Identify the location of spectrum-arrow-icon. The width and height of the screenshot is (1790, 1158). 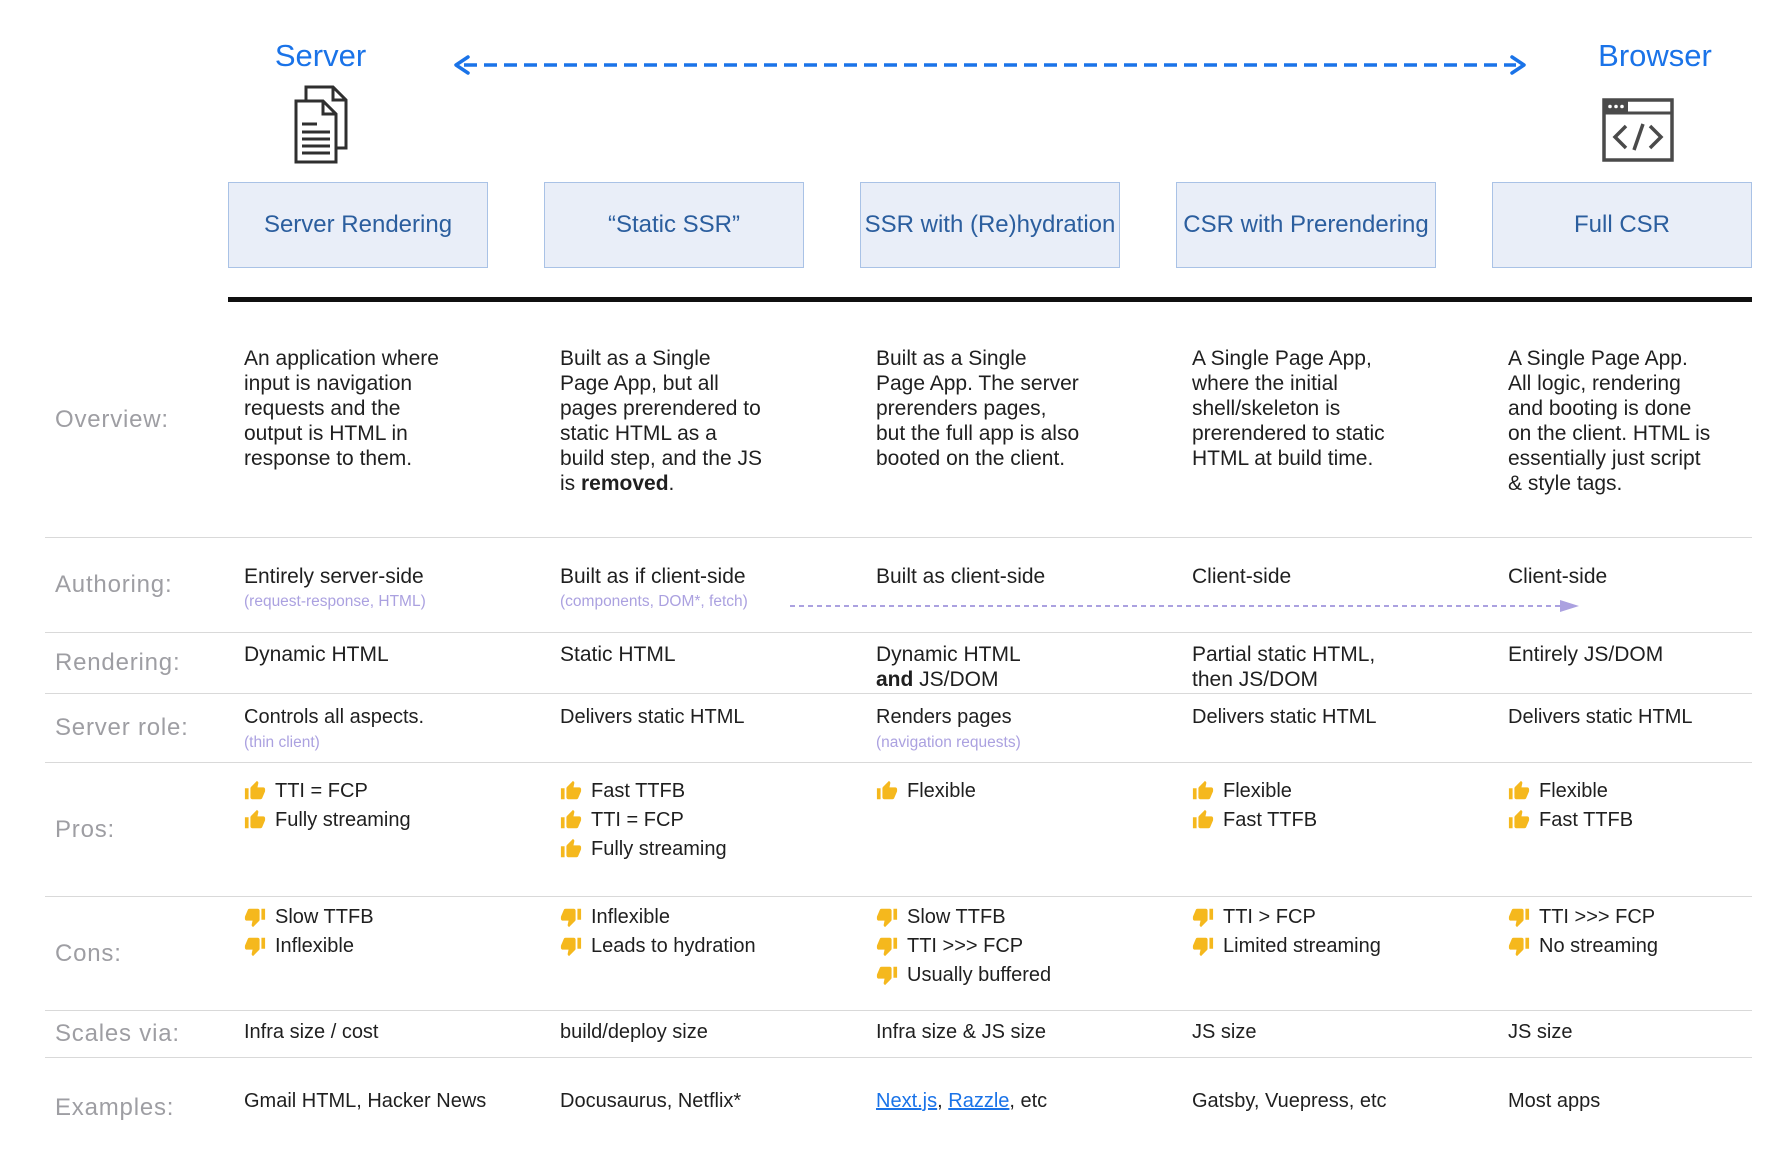
(990, 65).